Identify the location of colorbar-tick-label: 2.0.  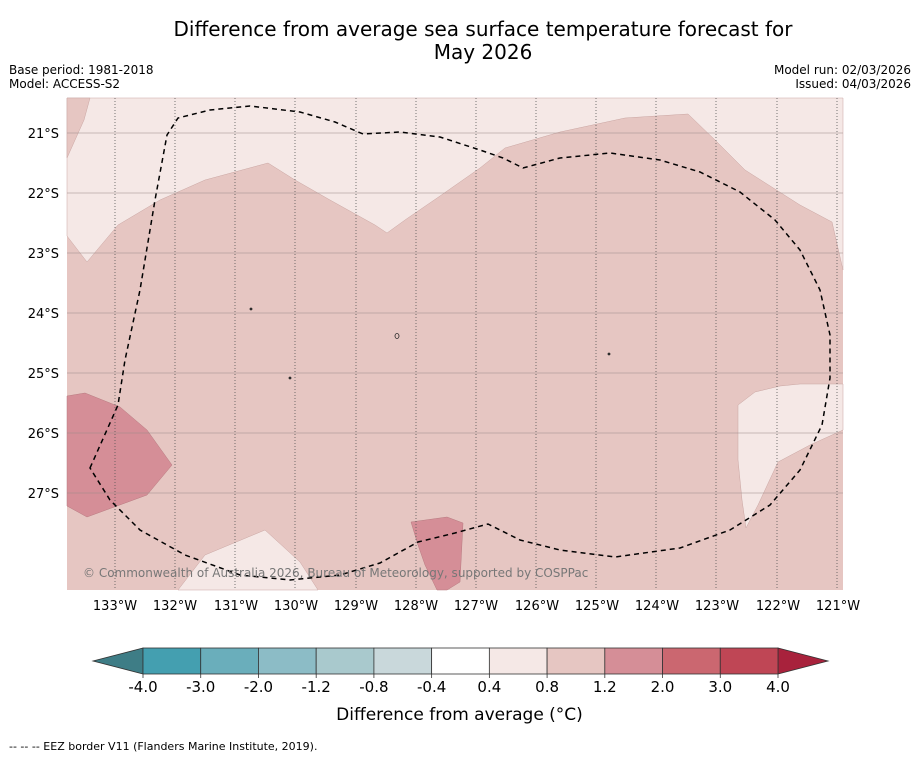
(663, 687).